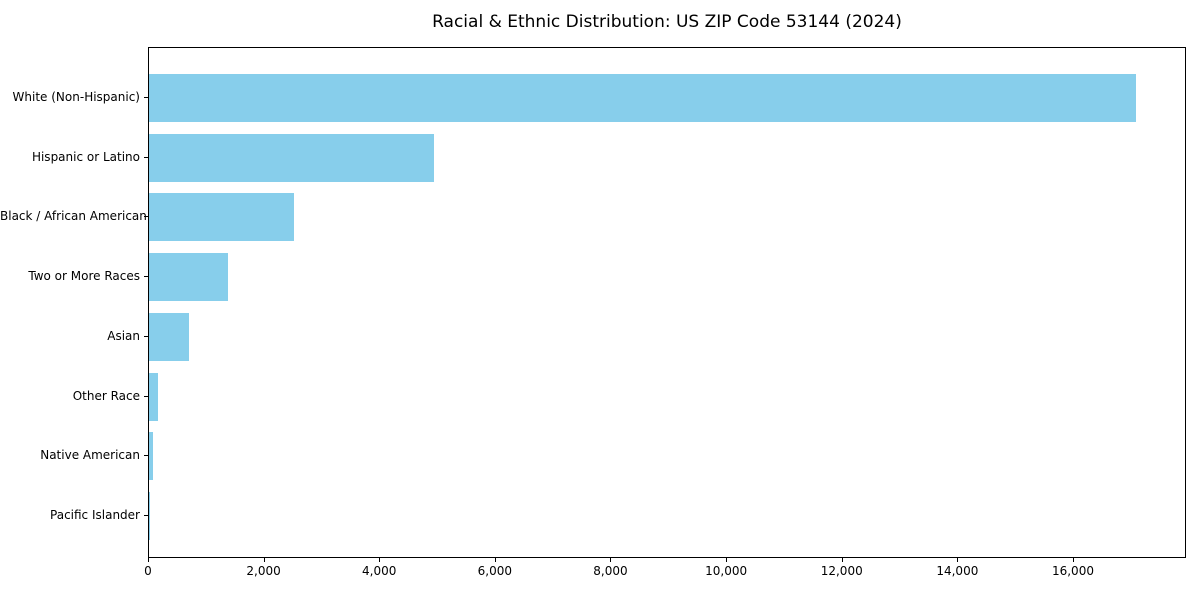 The image size is (1200, 600). I want to click on y-axis-label: Hispanic or Latino, so click(85, 156).